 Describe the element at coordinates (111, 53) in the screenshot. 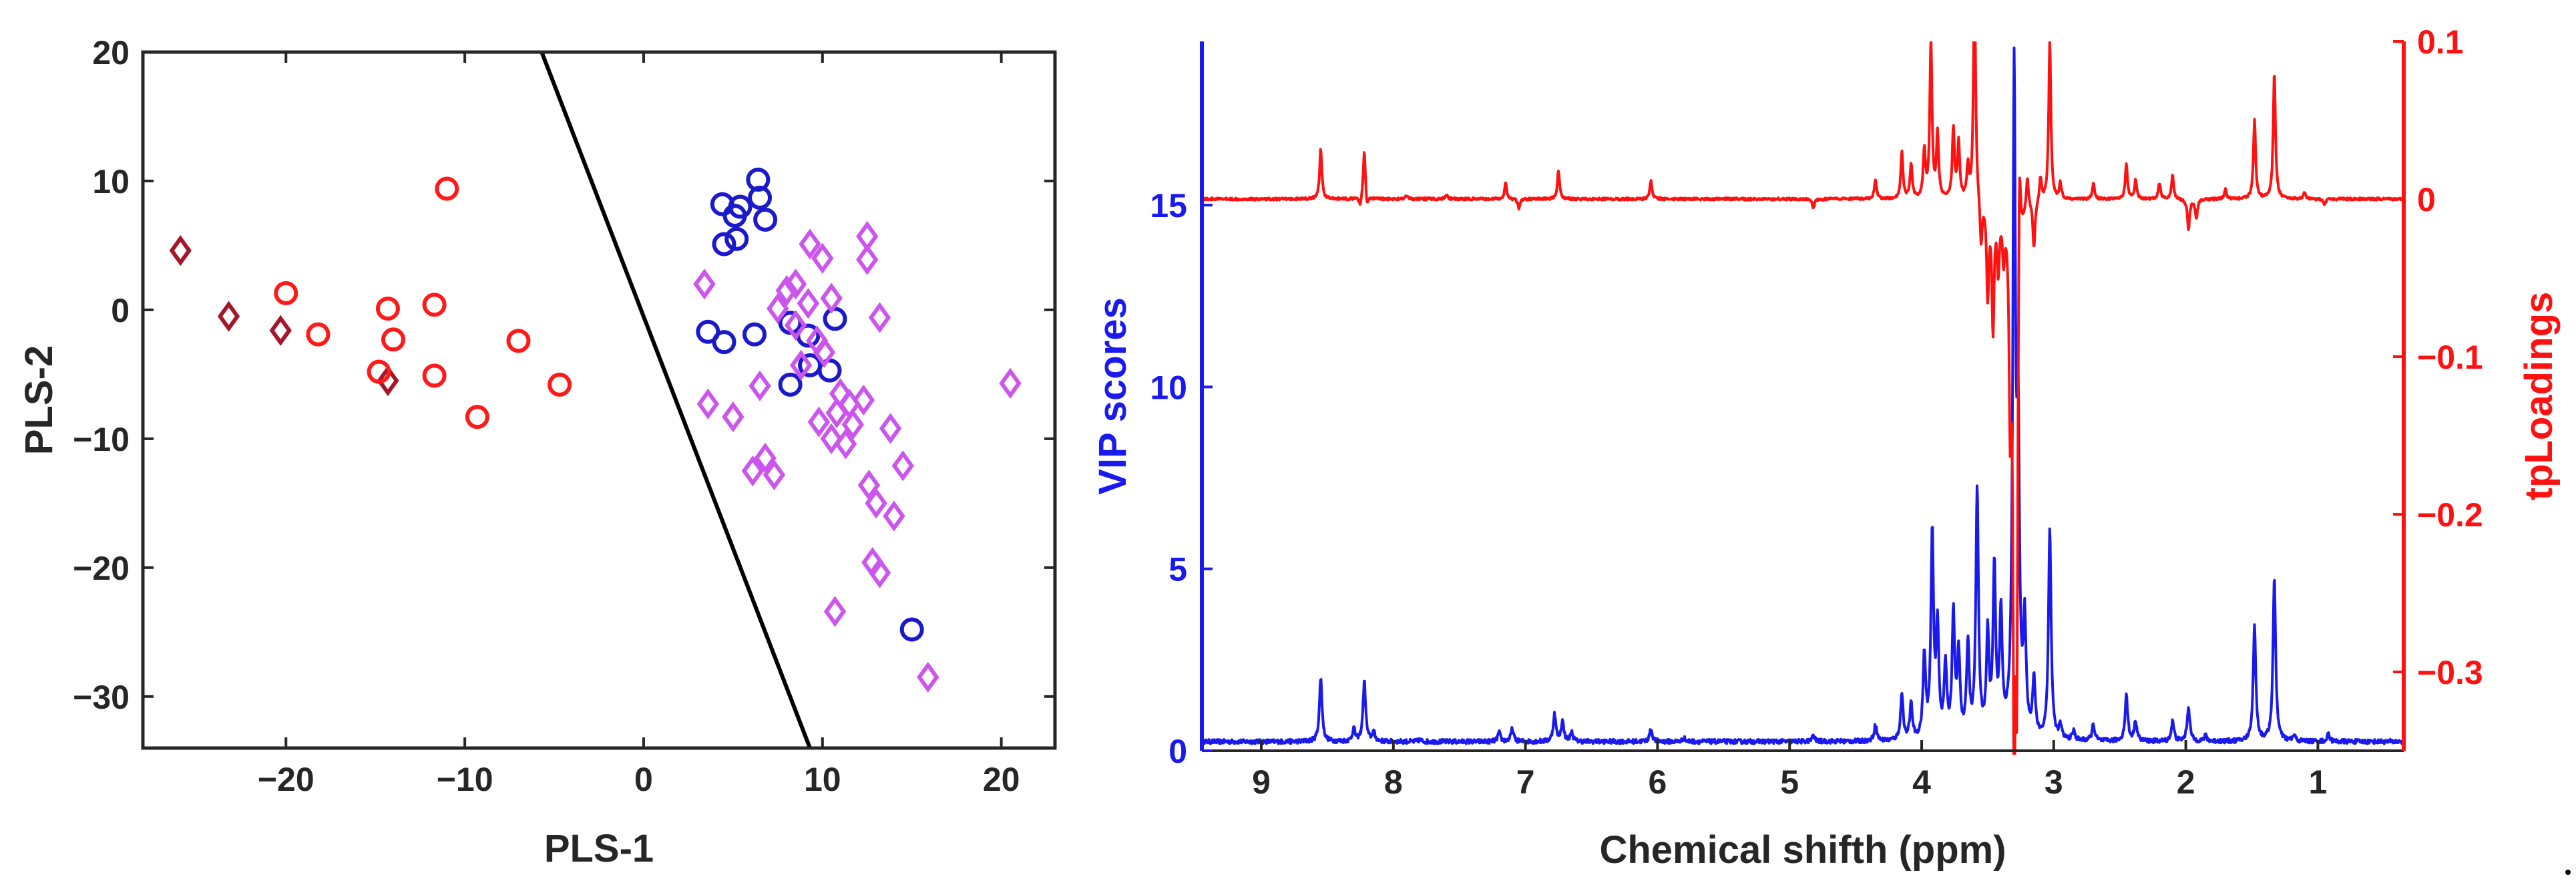

I see `scatter-y-tick-label: 20` at that location.